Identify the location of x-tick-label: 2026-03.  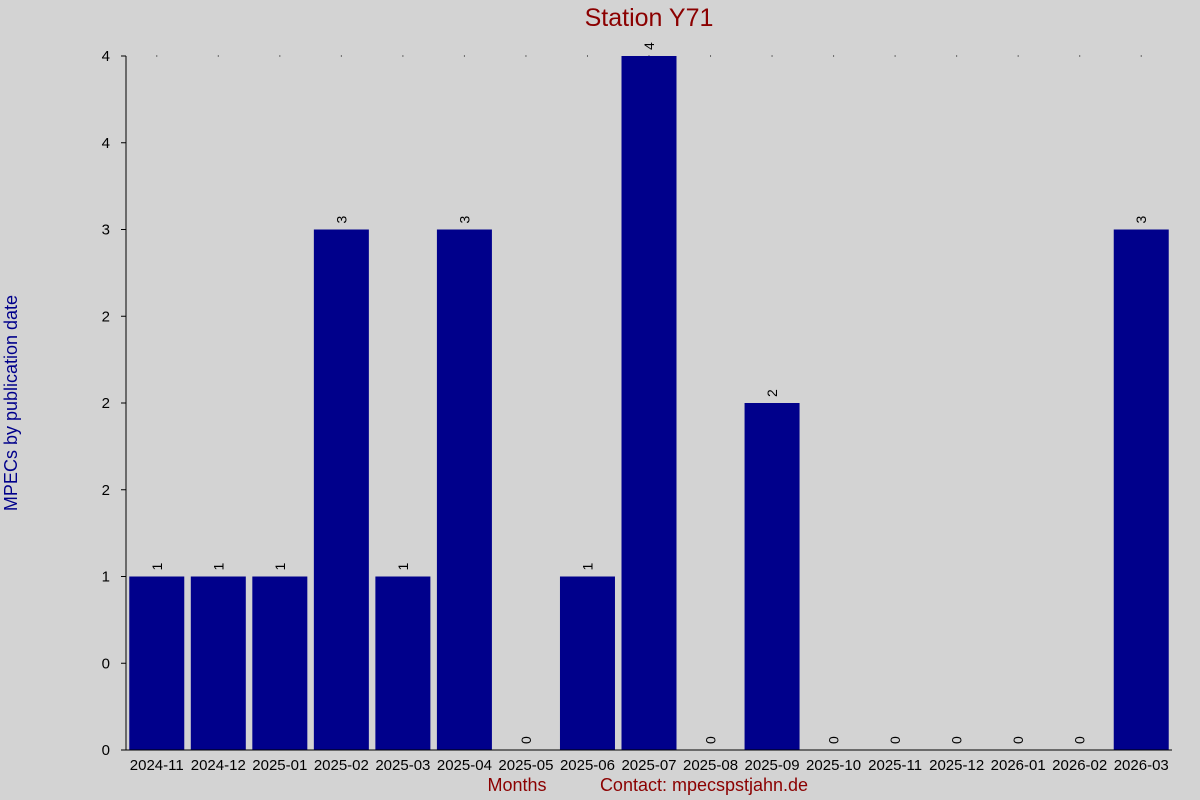
(1141, 765).